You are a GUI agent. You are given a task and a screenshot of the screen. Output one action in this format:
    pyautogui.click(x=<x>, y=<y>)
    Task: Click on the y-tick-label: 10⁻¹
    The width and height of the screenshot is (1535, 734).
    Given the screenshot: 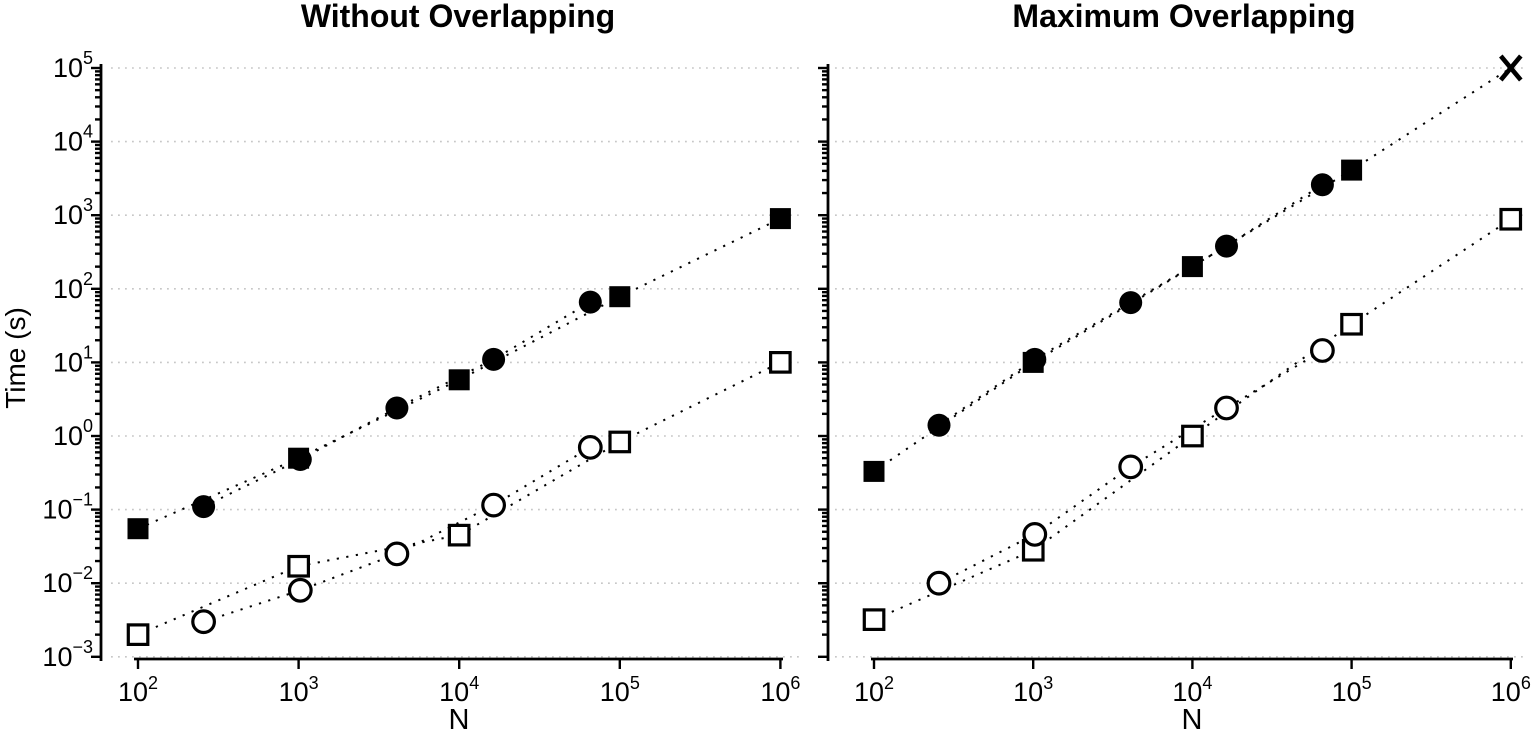 What is the action you would take?
    pyautogui.click(x=67, y=507)
    